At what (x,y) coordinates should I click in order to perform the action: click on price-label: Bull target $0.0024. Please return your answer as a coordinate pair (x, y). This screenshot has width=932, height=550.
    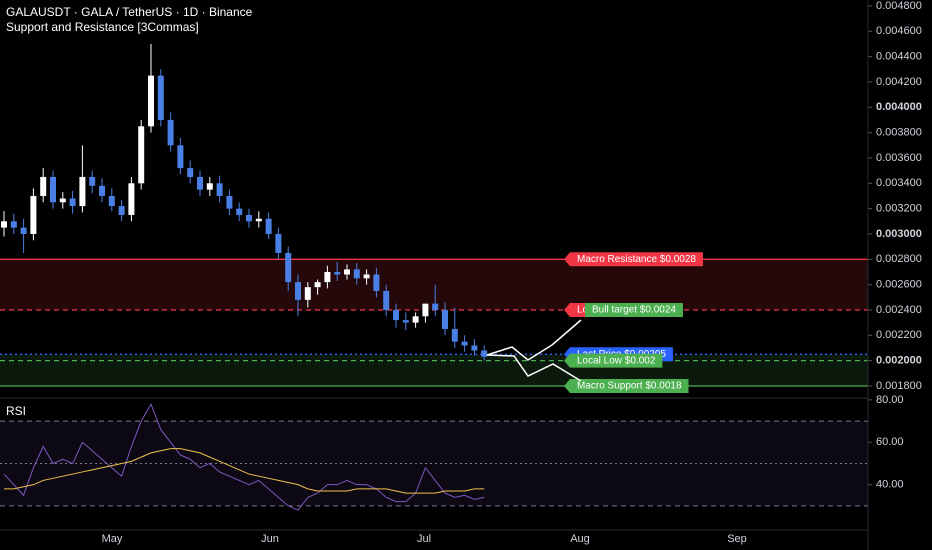
    Looking at the image, I should click on (634, 309).